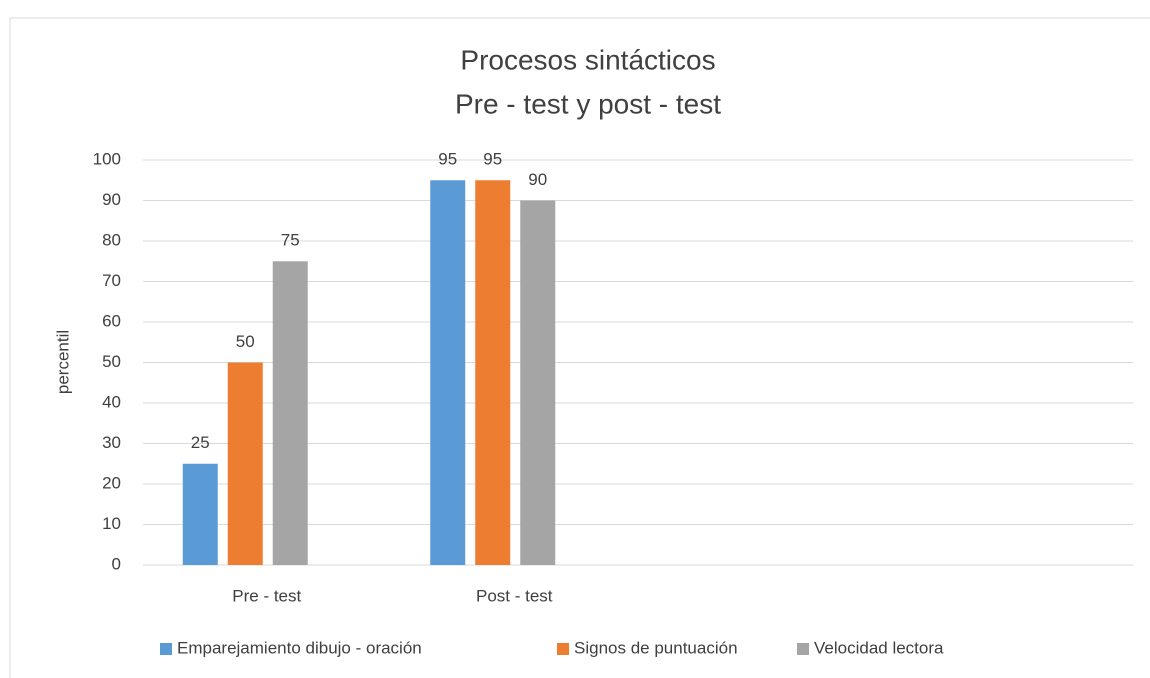  What do you see at coordinates (111, 401) in the screenshot?
I see `y-tick-label: 40` at bounding box center [111, 401].